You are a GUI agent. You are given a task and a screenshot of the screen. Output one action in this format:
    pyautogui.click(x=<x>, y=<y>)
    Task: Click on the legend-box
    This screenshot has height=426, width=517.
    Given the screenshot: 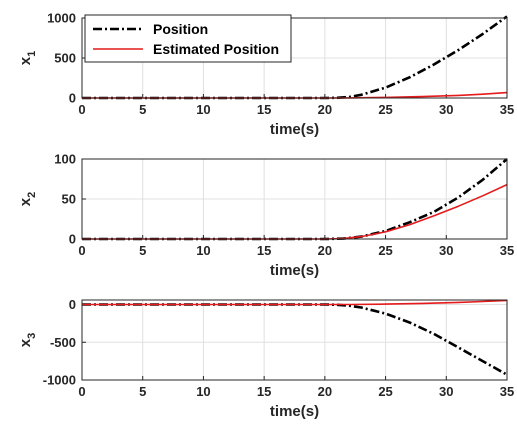 What is the action you would take?
    pyautogui.click(x=188, y=38)
    